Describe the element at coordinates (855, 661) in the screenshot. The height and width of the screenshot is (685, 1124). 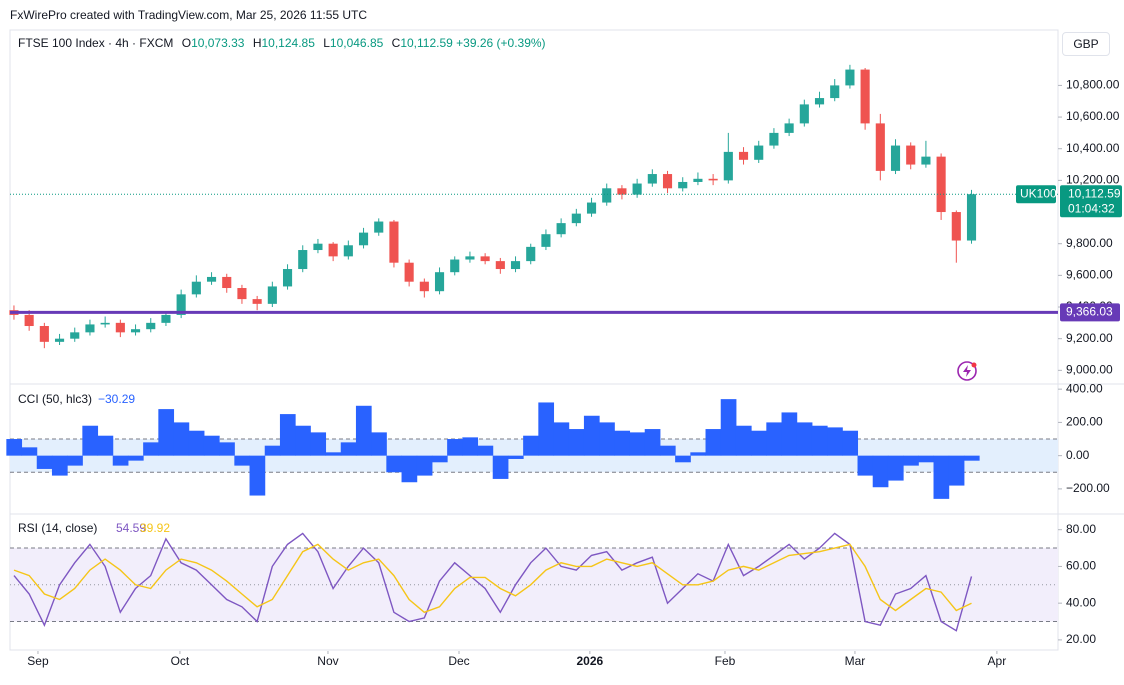
I see `x-tick-label: Mar` at that location.